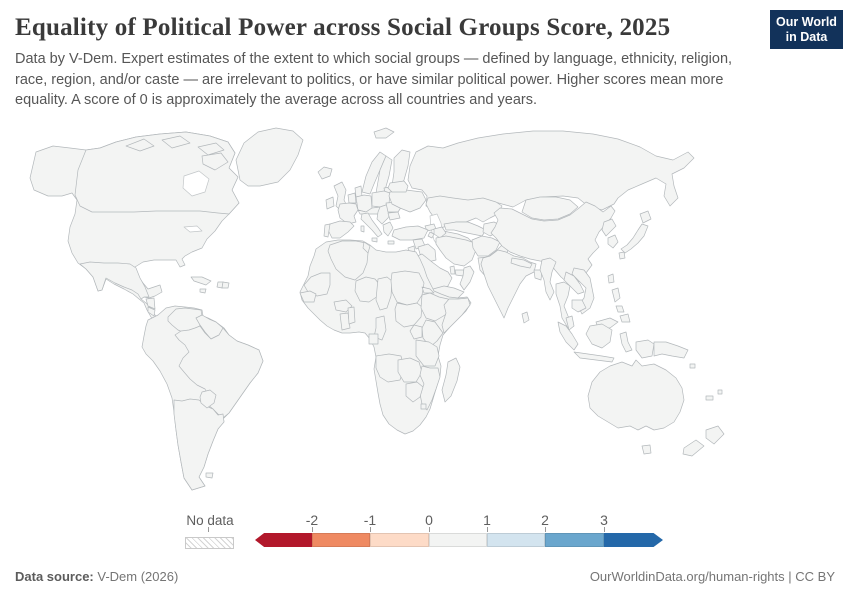  I want to click on country-mongolia, so click(550, 208).